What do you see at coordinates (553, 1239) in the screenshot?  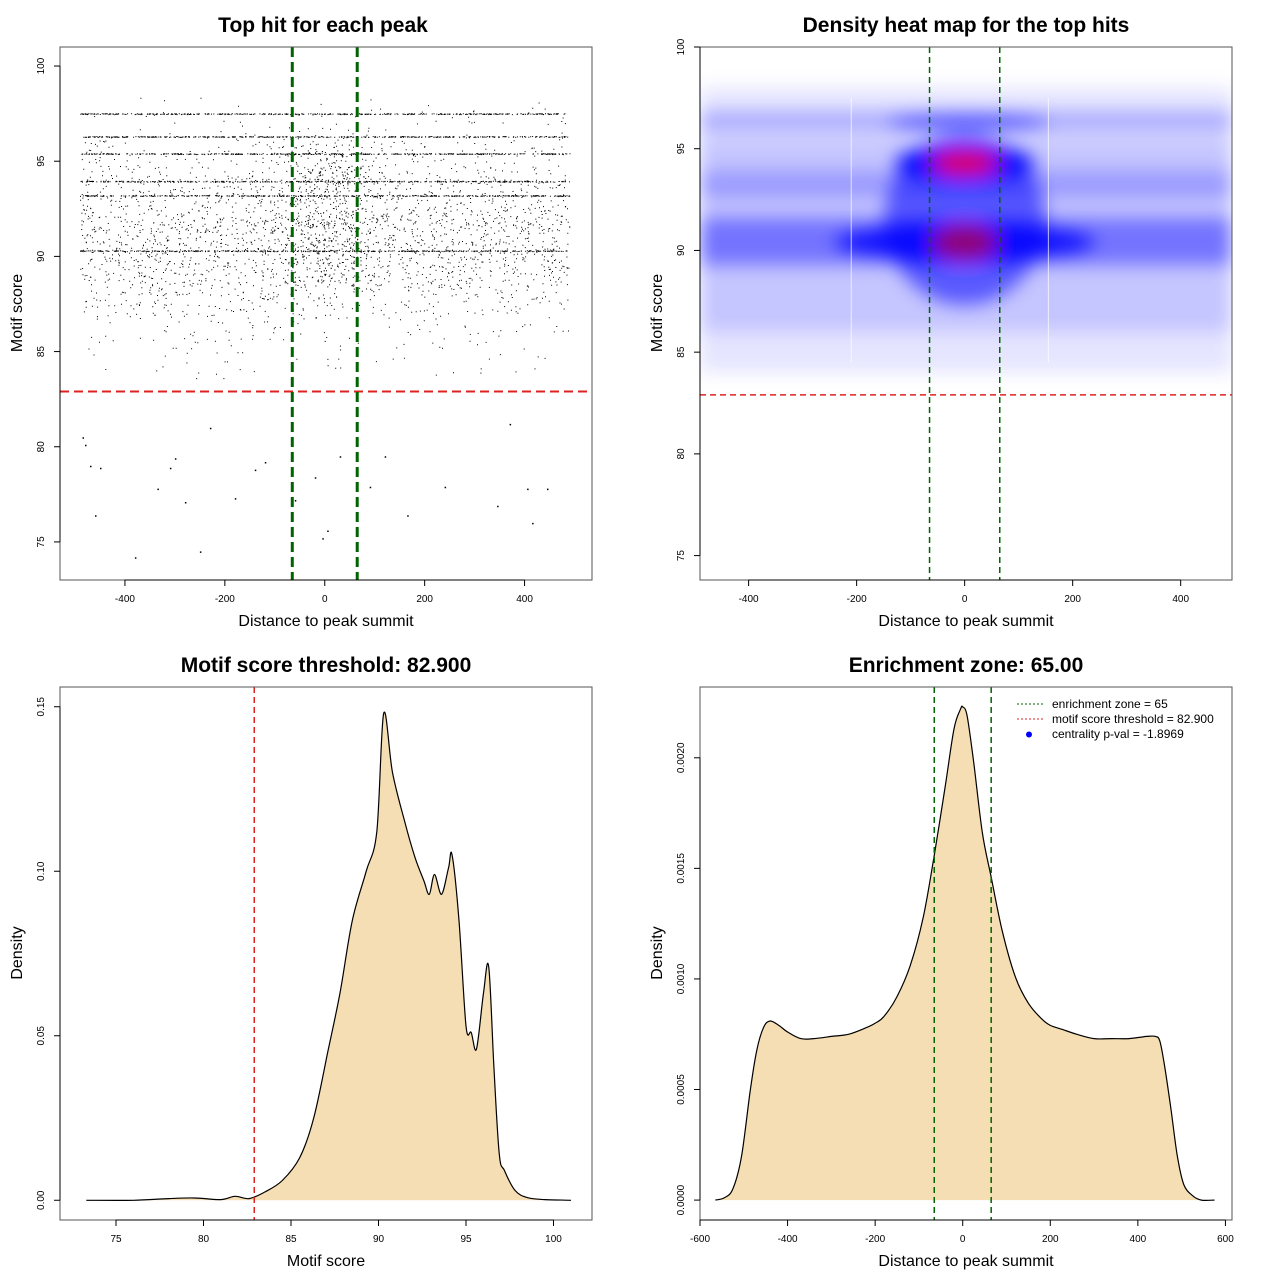 I see `score-density-x-tick-label: 100` at bounding box center [553, 1239].